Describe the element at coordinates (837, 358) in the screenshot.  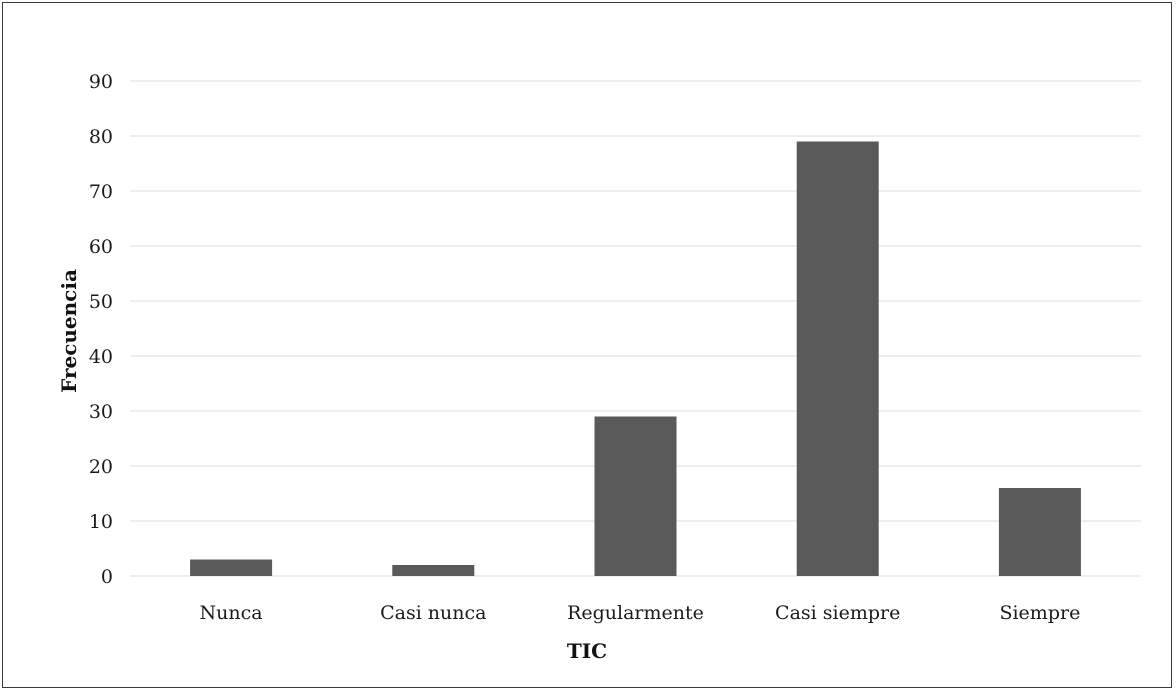
I see `bar-casi-siempre` at that location.